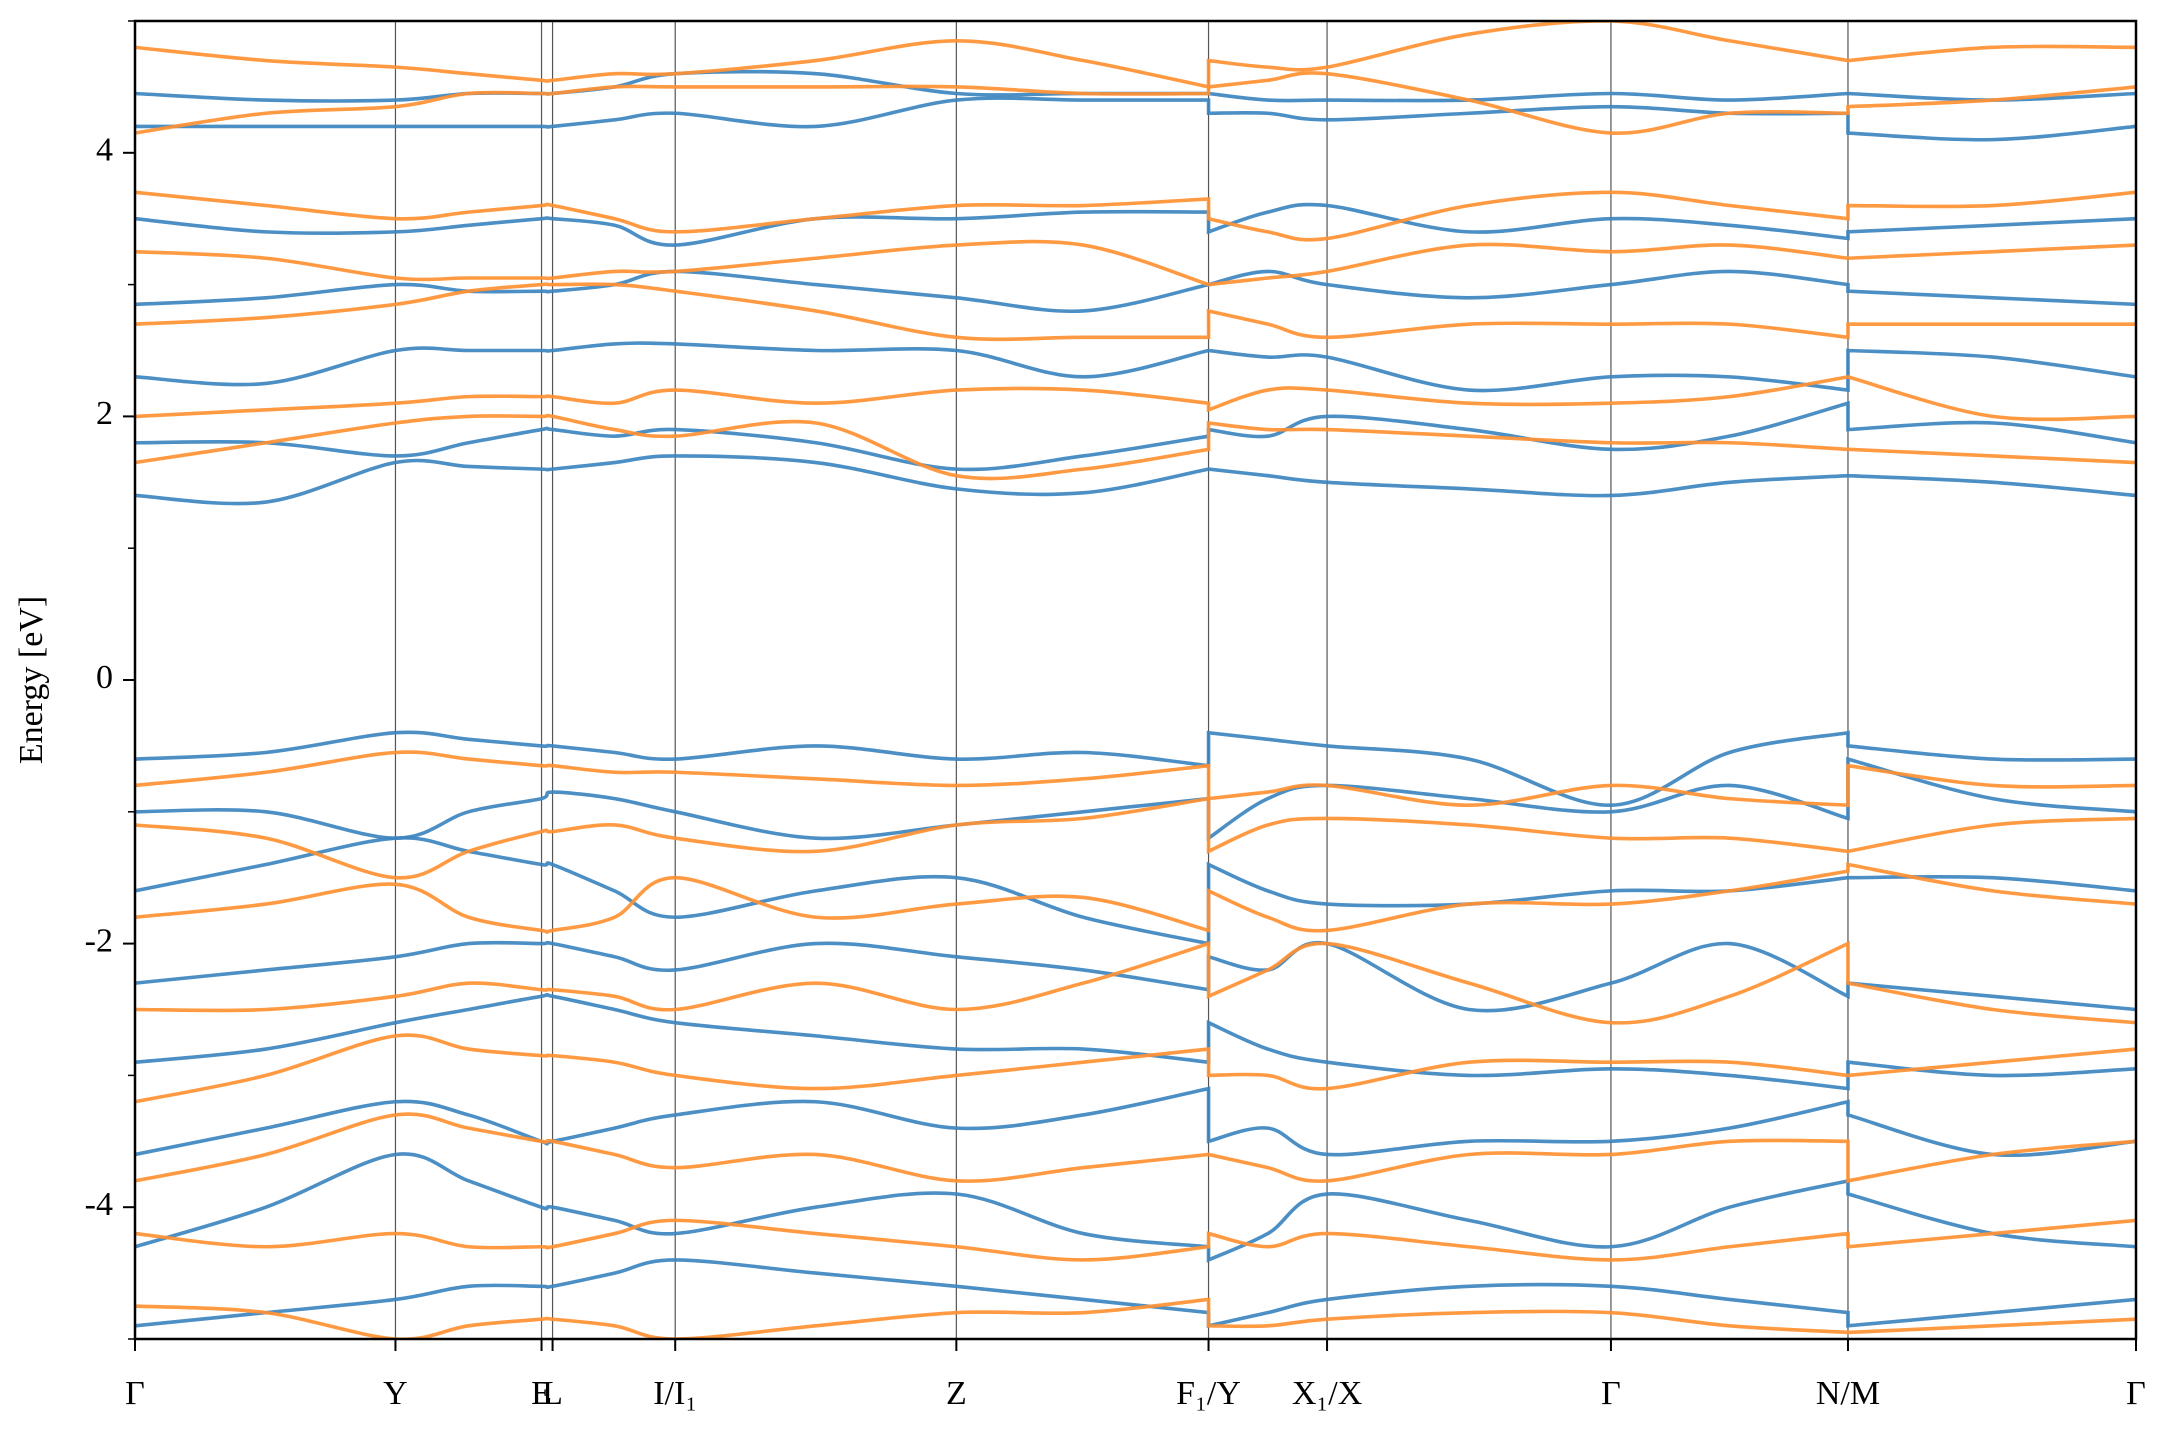  I want to click on y-tick-label: -4, so click(99, 1204).